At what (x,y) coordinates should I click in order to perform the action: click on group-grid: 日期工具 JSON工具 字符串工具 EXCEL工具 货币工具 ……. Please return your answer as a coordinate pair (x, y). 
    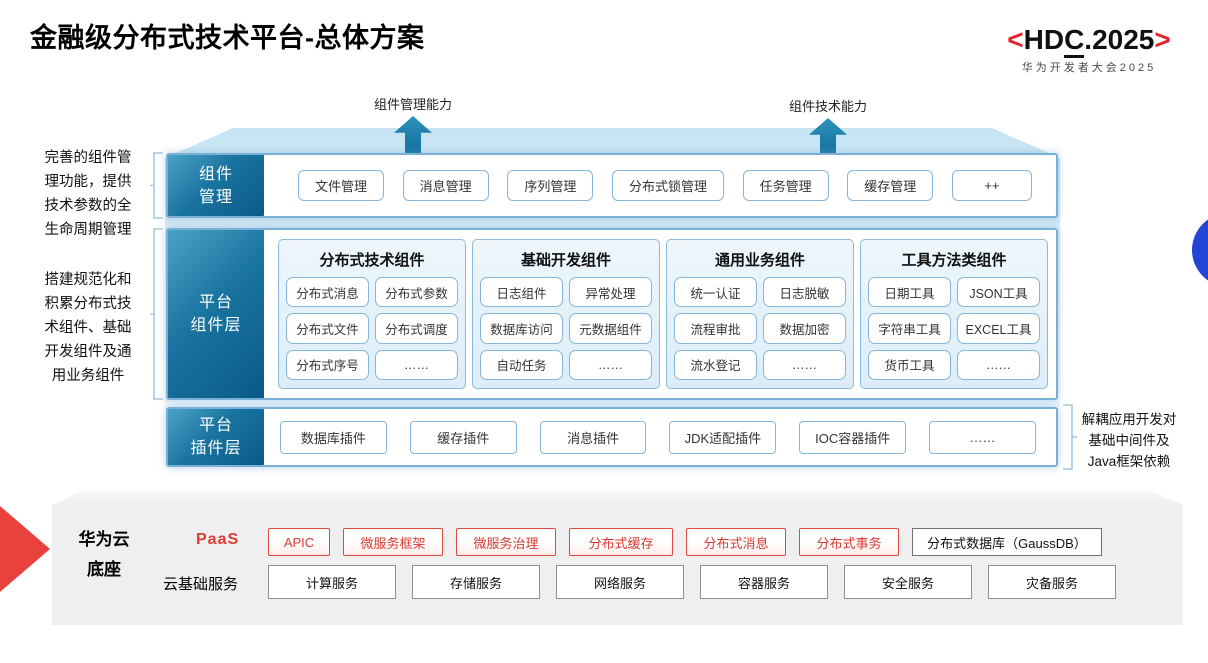
    Looking at the image, I should click on (954, 328).